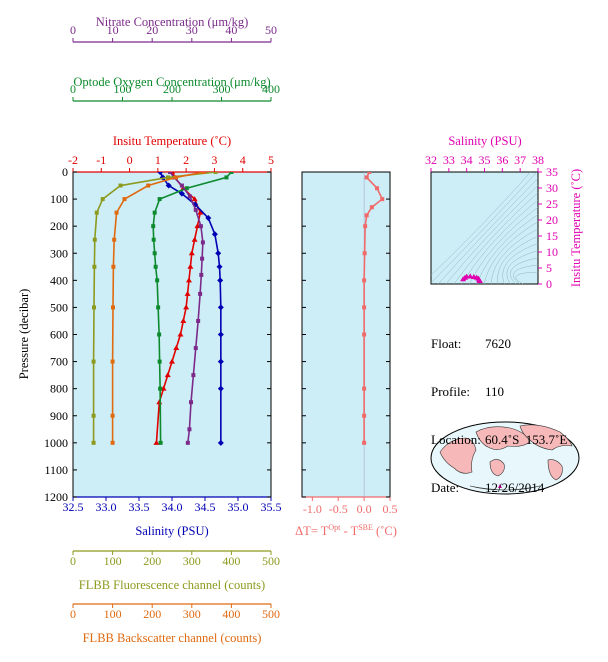  Describe the element at coordinates (172, 507) in the screenshot. I see `salinity-tick-label: 34.0` at that location.